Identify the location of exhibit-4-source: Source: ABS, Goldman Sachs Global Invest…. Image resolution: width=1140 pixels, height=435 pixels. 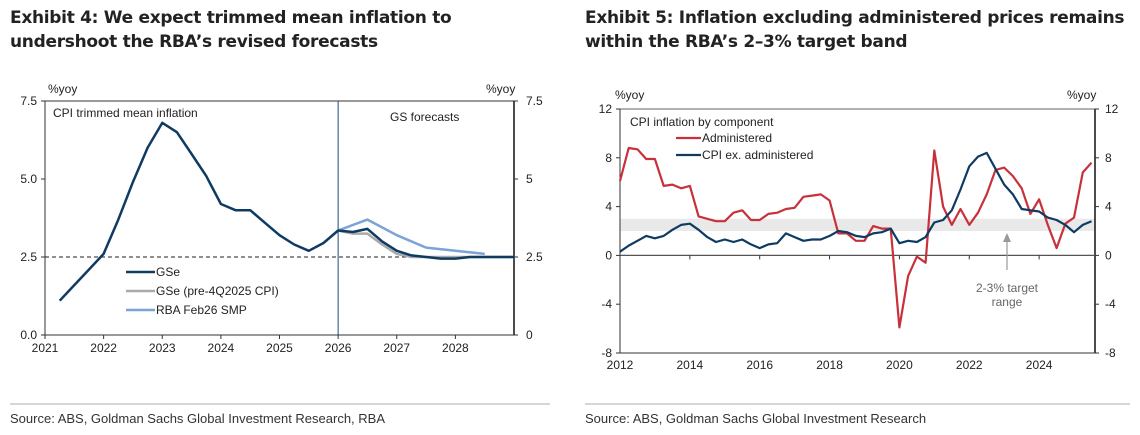
(198, 418).